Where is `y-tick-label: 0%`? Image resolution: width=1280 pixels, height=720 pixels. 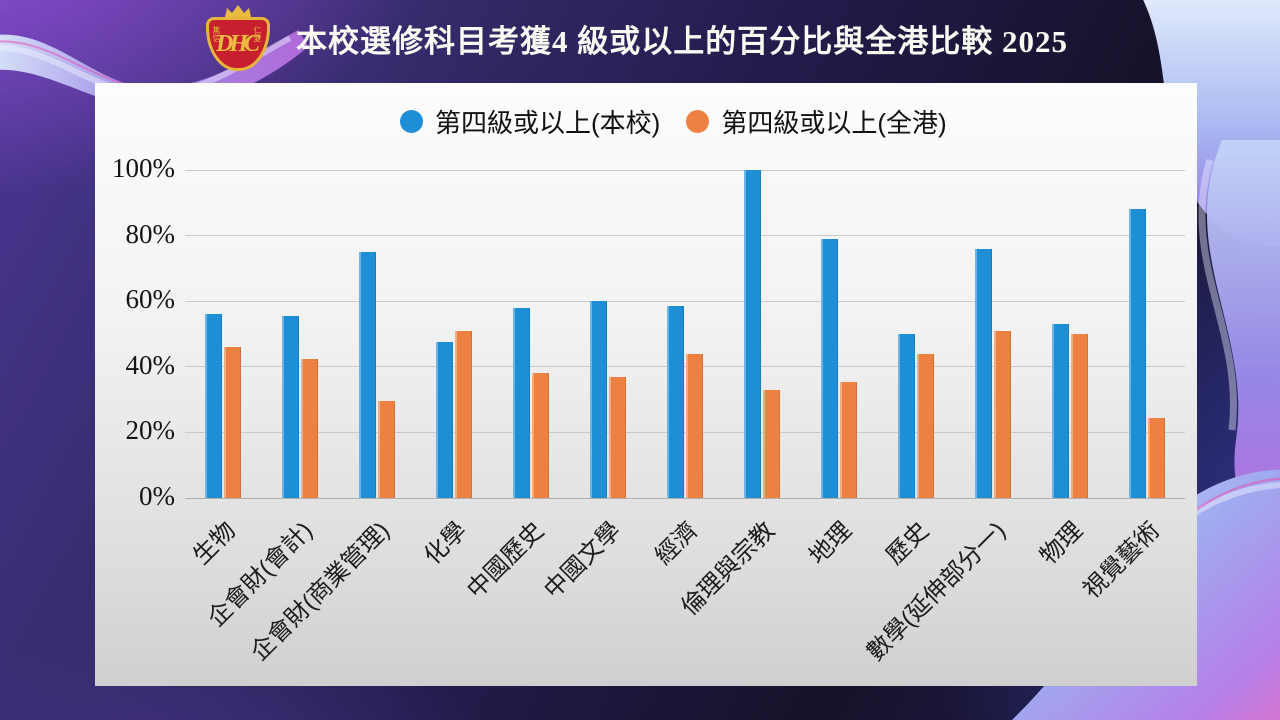
y-tick-label: 0% is located at coordinates (157, 495).